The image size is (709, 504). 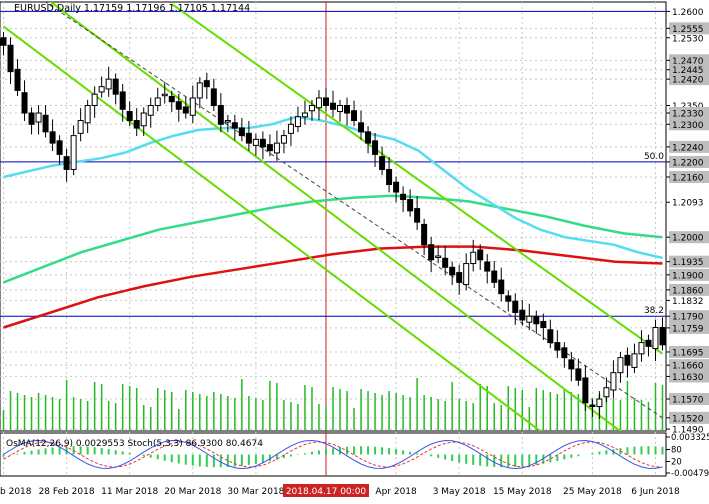 What do you see at coordinates (333, 454) in the screenshot?
I see `stochastic-main-line` at bounding box center [333, 454].